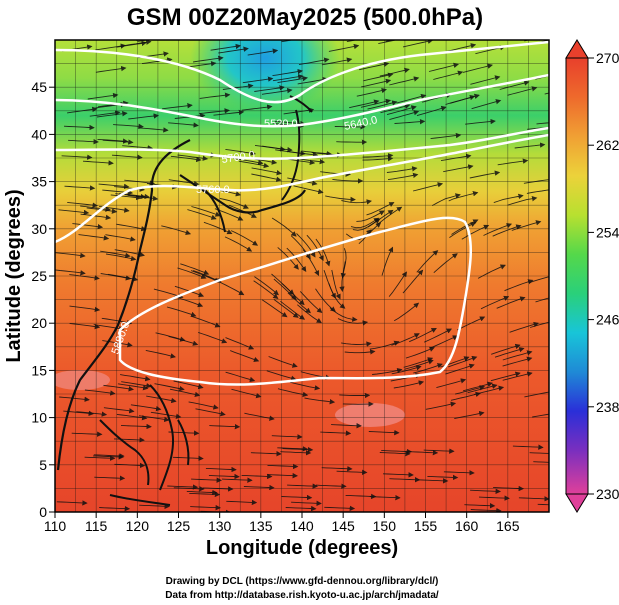 The image size is (619, 605). Describe the element at coordinates (220, 526) in the screenshot. I see `x-tick-label: 130` at that location.